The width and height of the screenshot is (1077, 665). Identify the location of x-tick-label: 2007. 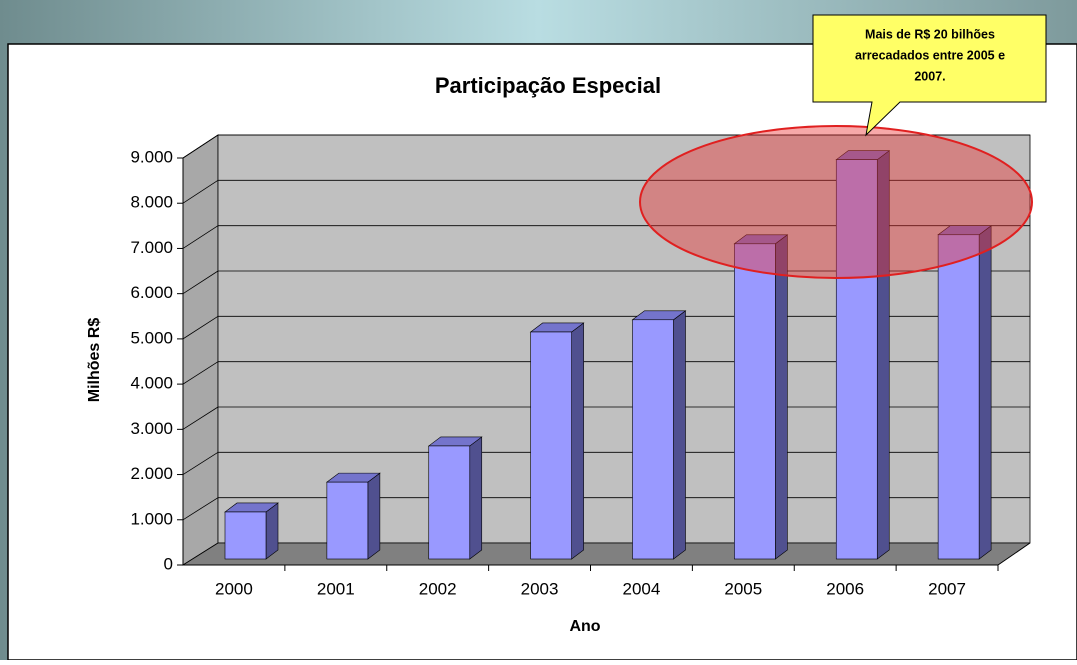
(947, 588).